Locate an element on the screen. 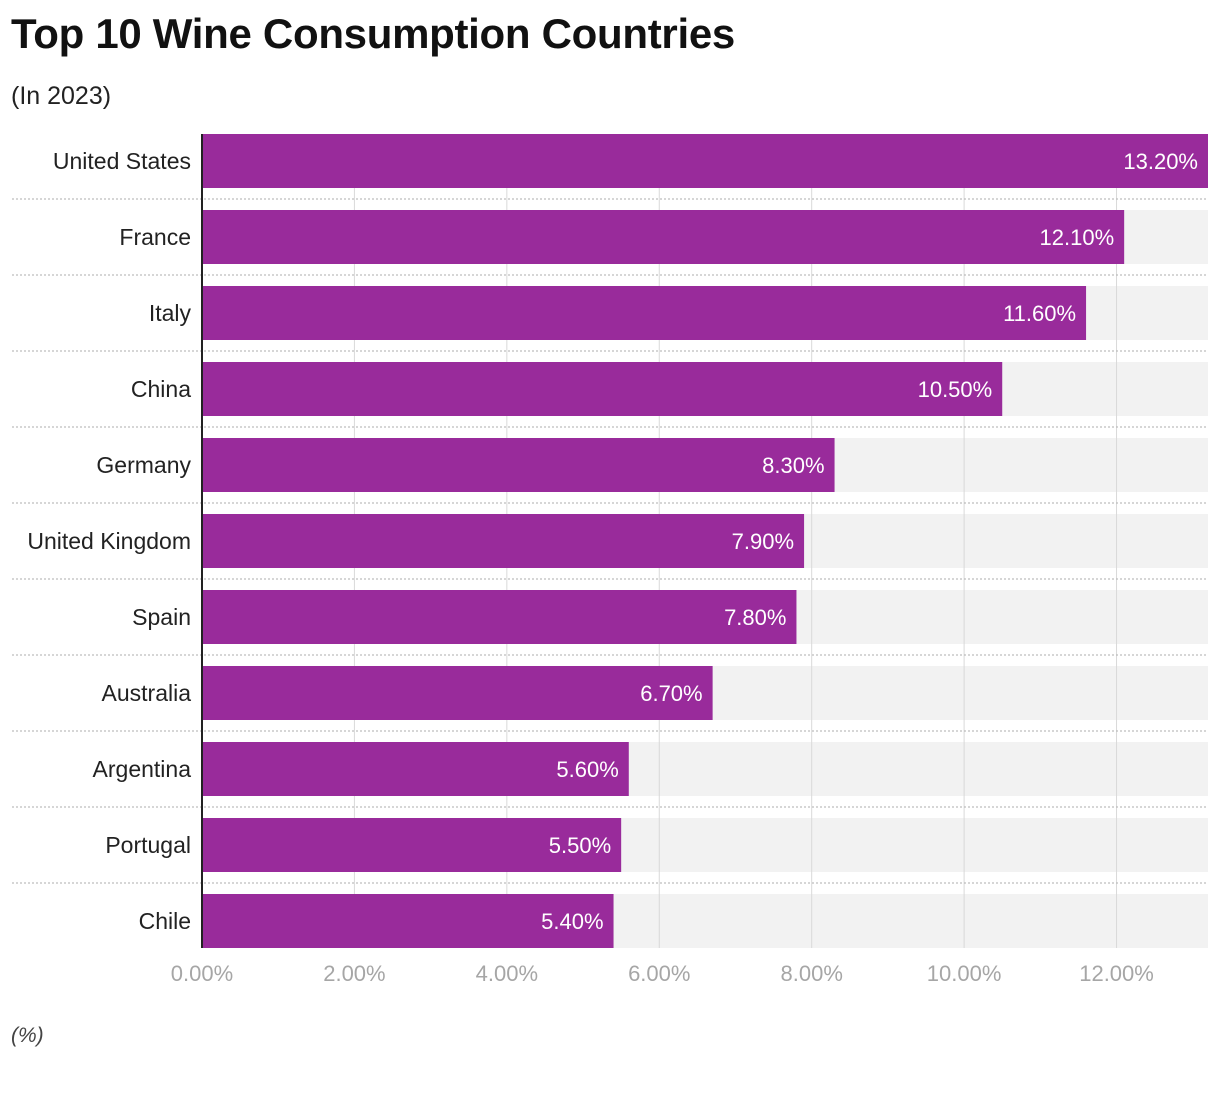 This screenshot has width=1220, height=1098. bar-value-label: 5.40% is located at coordinates (572, 921).